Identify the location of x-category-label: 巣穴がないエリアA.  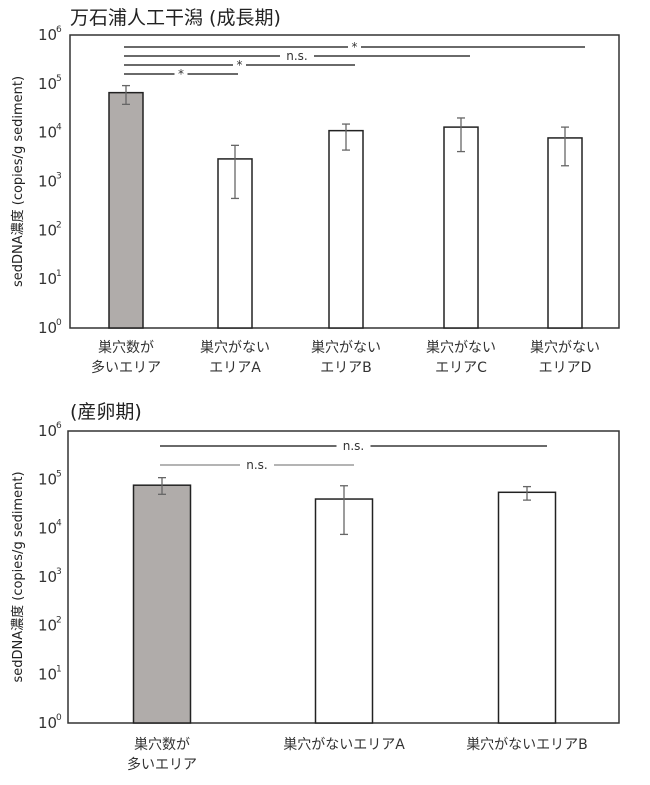
(344, 745).